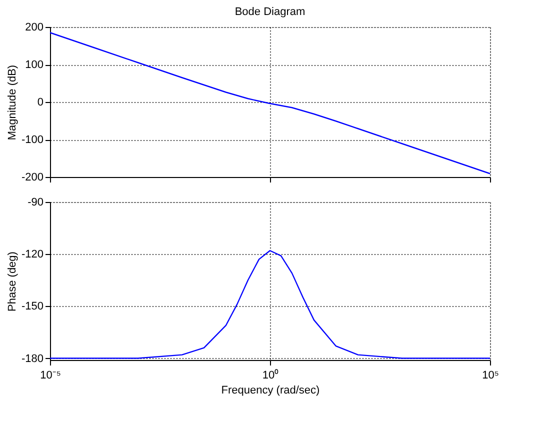 This screenshot has width=547, height=442. Describe the element at coordinates (32, 178) in the screenshot. I see `y-tick-label: -200` at that location.